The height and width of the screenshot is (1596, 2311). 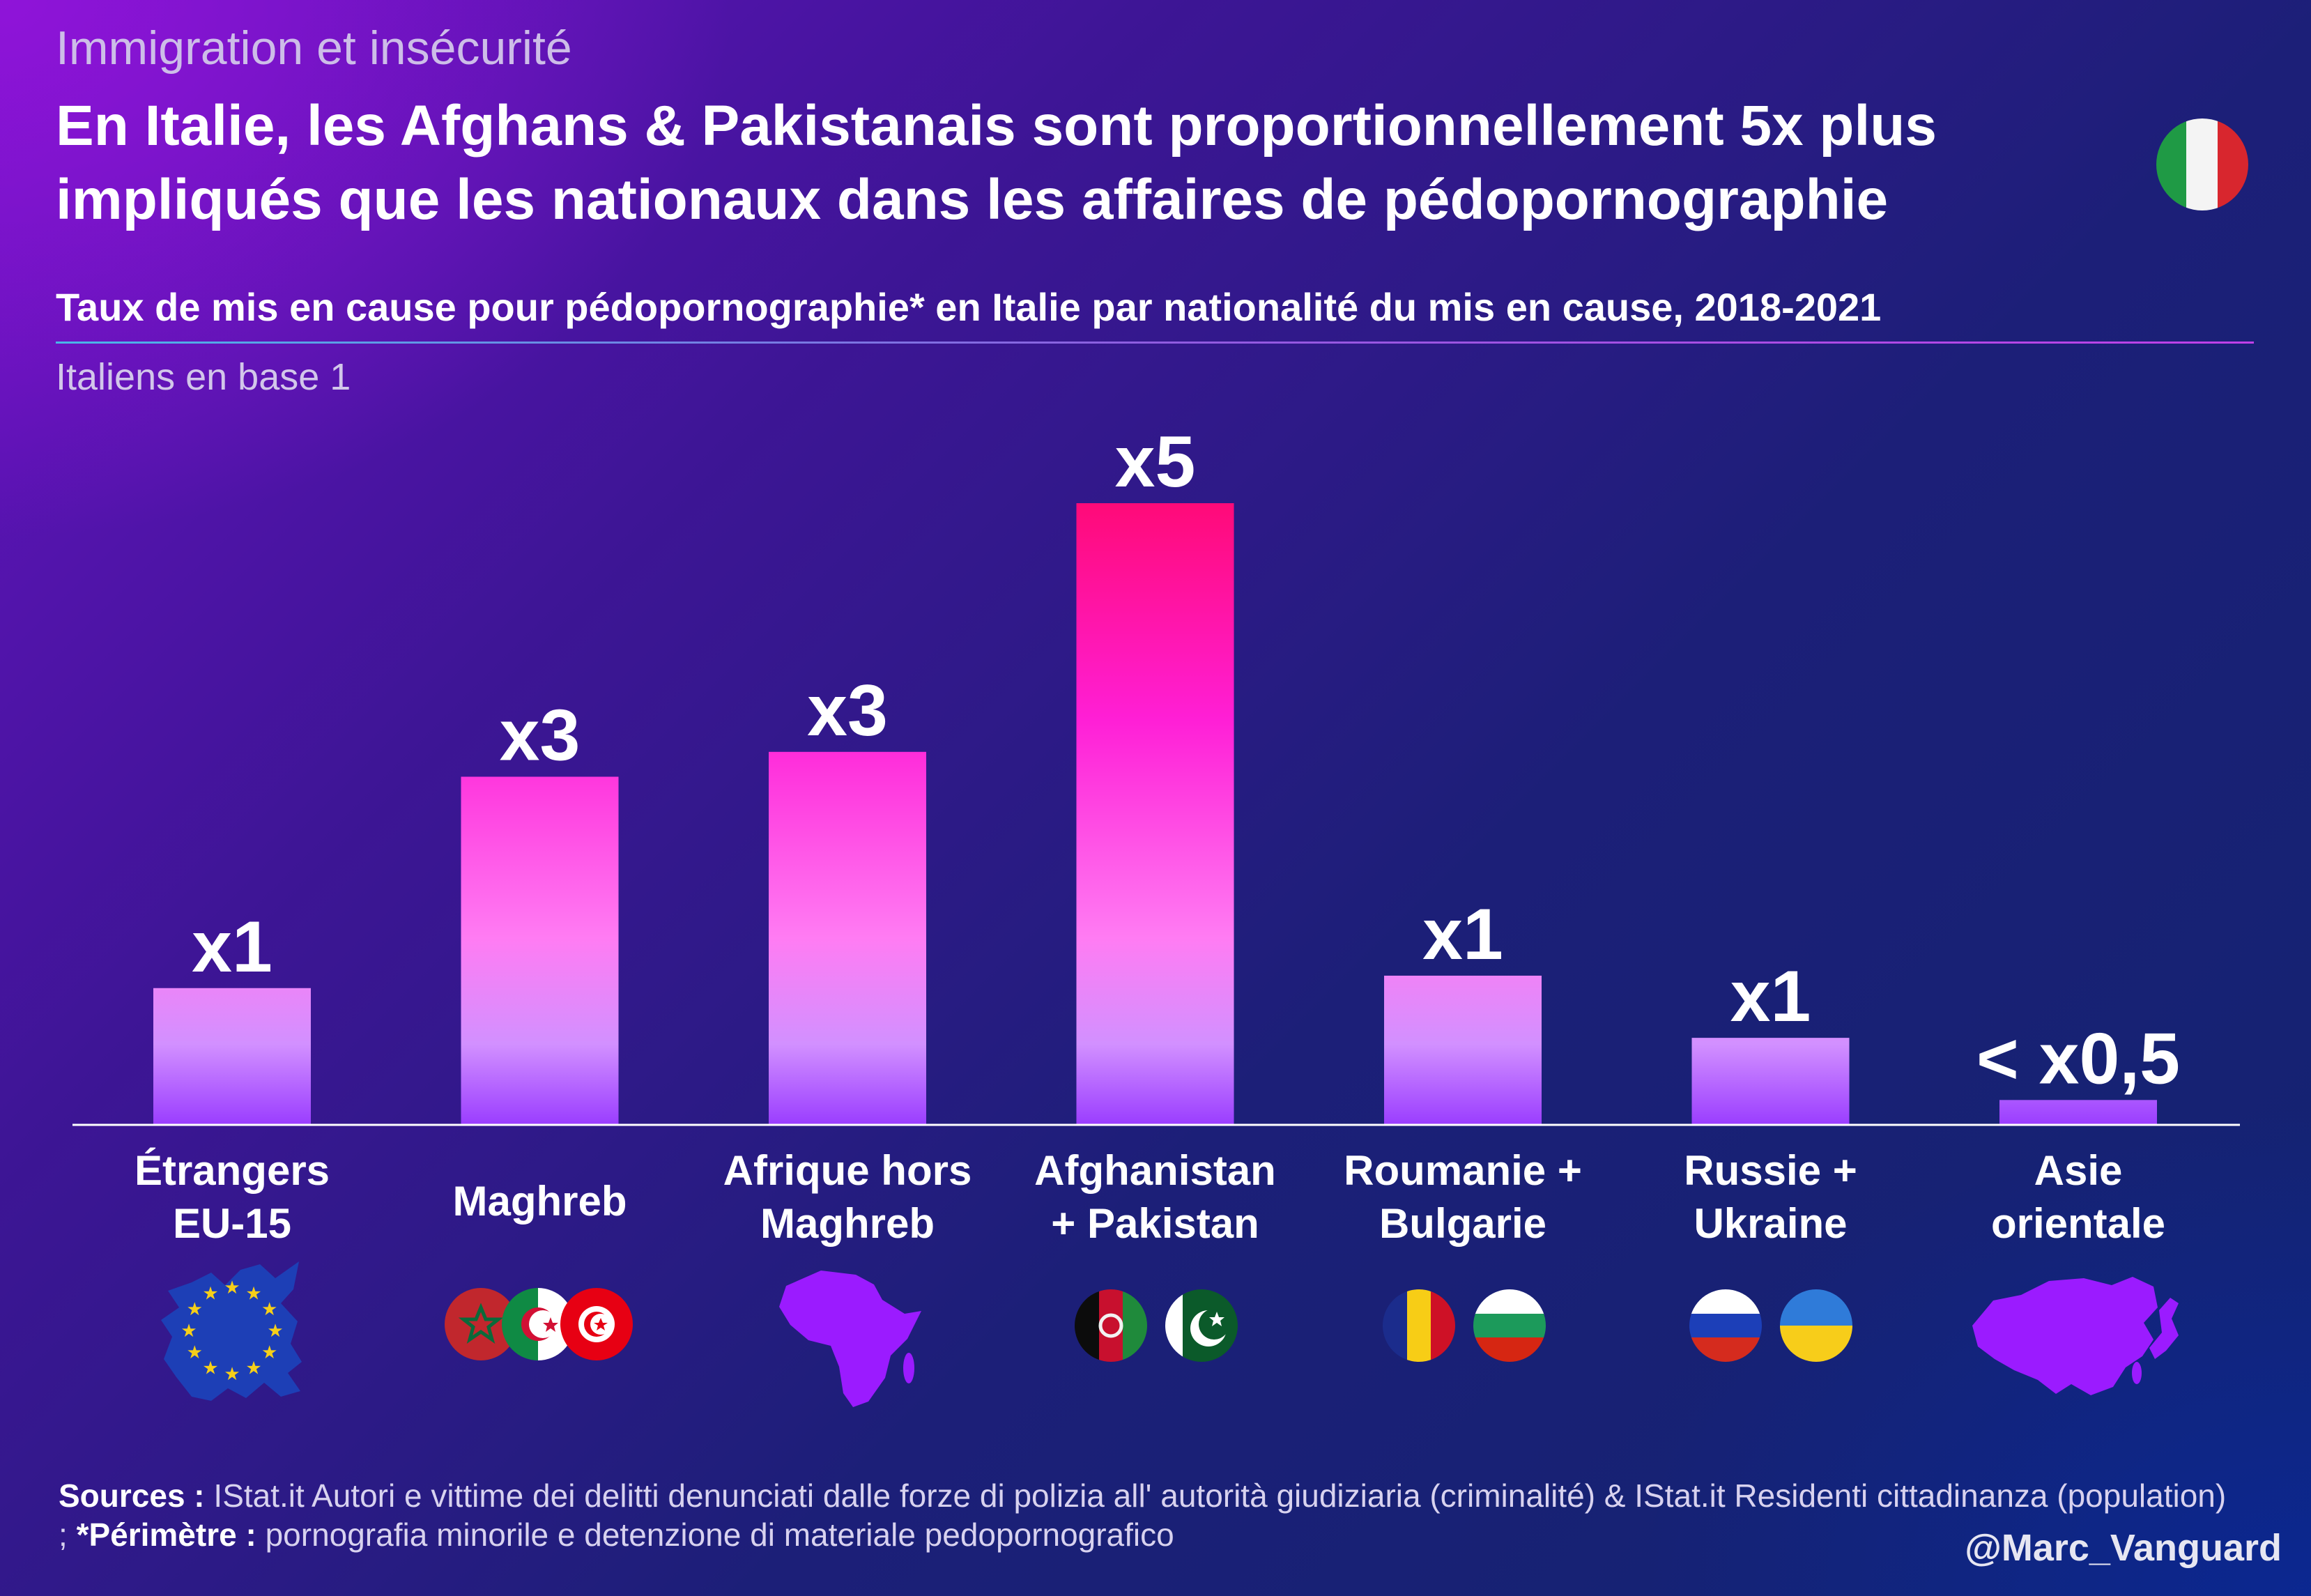 What do you see at coordinates (1419, 1325) in the screenshot?
I see `romania-flag-icon` at bounding box center [1419, 1325].